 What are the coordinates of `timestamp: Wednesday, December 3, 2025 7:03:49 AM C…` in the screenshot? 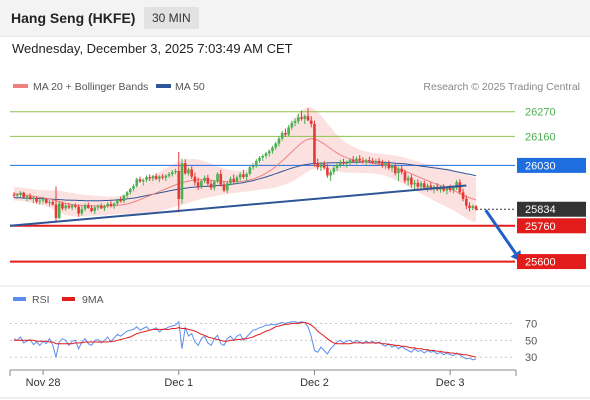 It's located at (152, 48).